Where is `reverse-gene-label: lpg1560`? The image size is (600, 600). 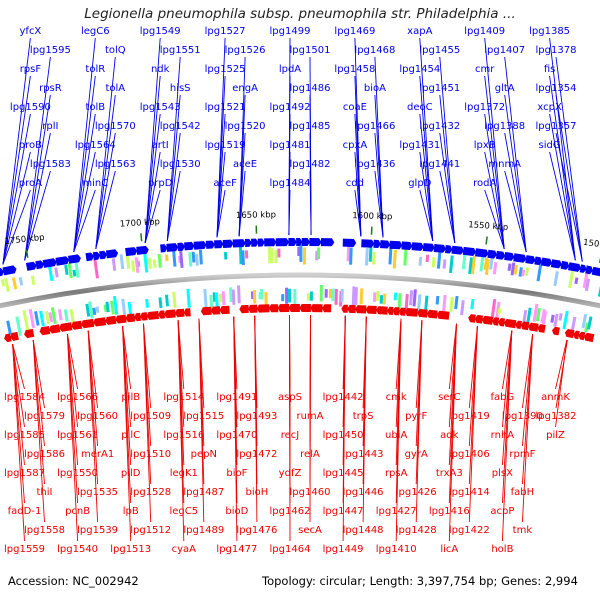
reverse-gene-label: lpg1560 is located at coordinates (97, 416).